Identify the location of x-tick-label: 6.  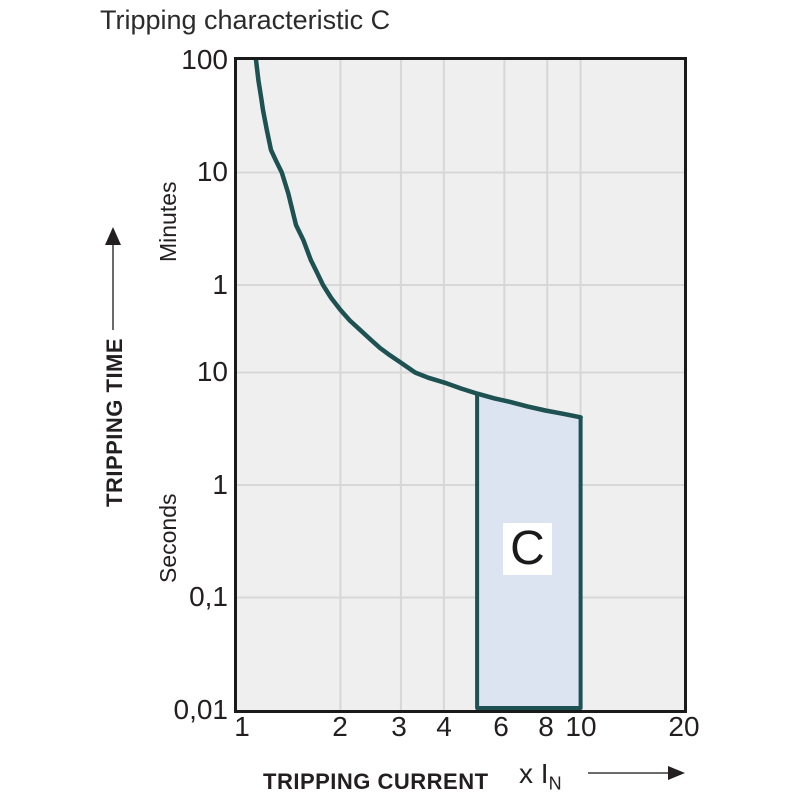
(501, 726).